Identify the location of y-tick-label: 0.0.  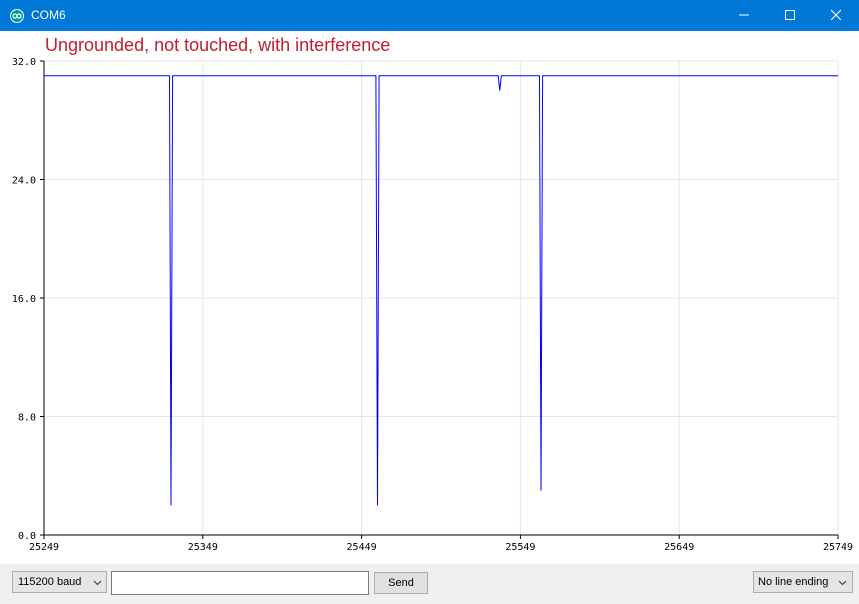
(27, 536).